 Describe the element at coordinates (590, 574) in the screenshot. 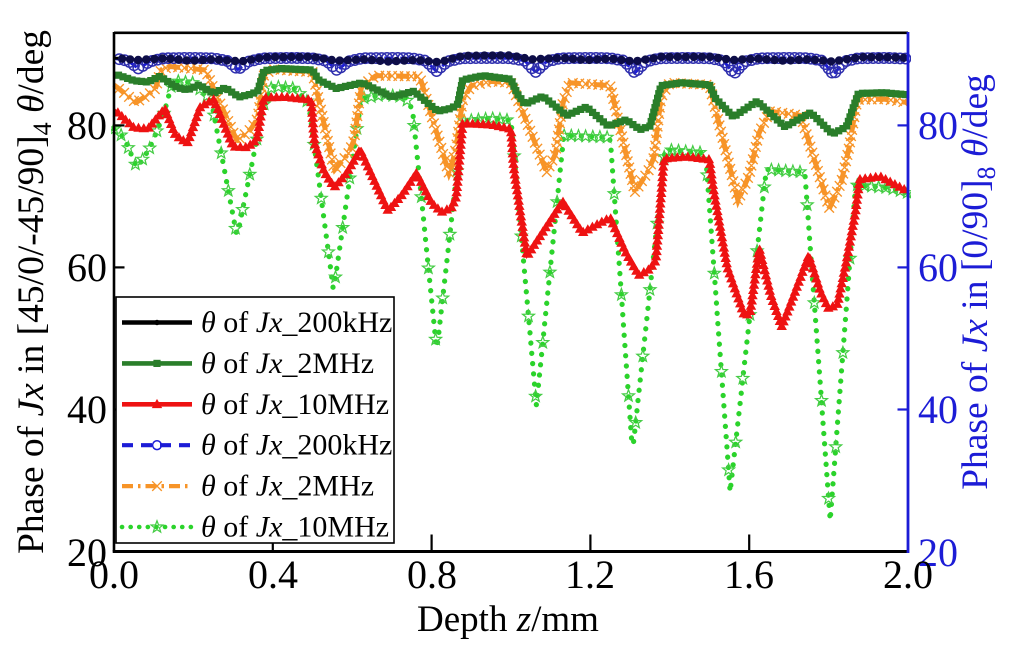

I see `svg-text: 1.2` at that location.